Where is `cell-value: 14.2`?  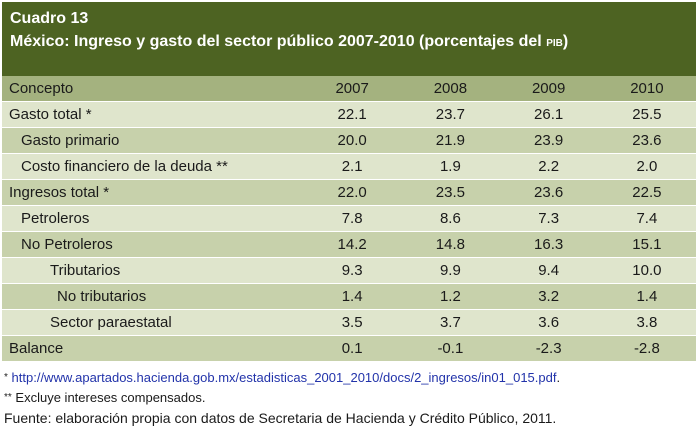
cell-value: 14.2 is located at coordinates (352, 244).